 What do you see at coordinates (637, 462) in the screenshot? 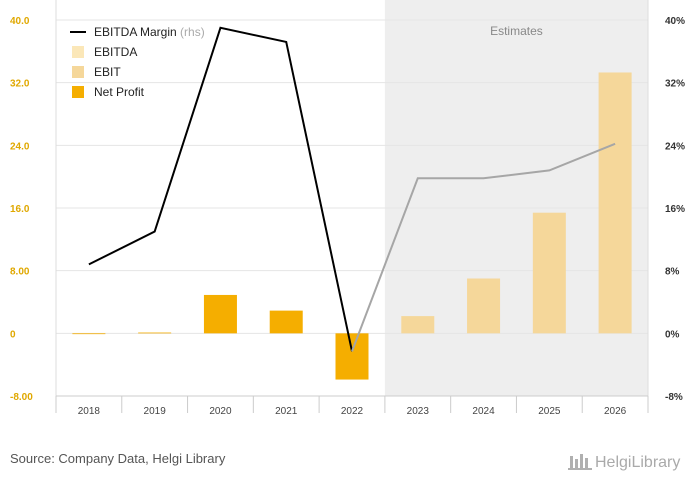
I see `brand-name: HelgiLibrary` at bounding box center [637, 462].